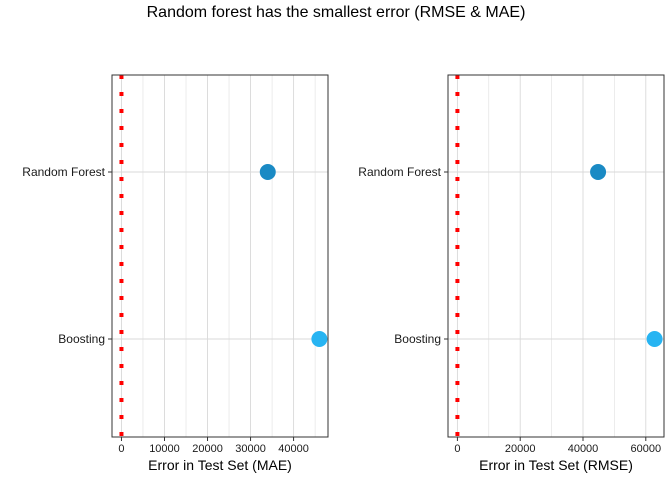 This screenshot has height=480, width=672. I want to click on x-axis-title: Error in Test Set (RMSE), so click(556, 465).